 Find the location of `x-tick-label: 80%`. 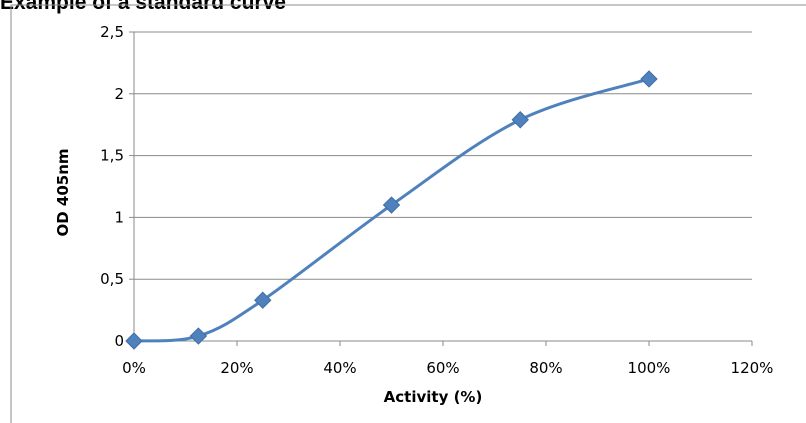

x-tick-label: 80% is located at coordinates (545, 368).